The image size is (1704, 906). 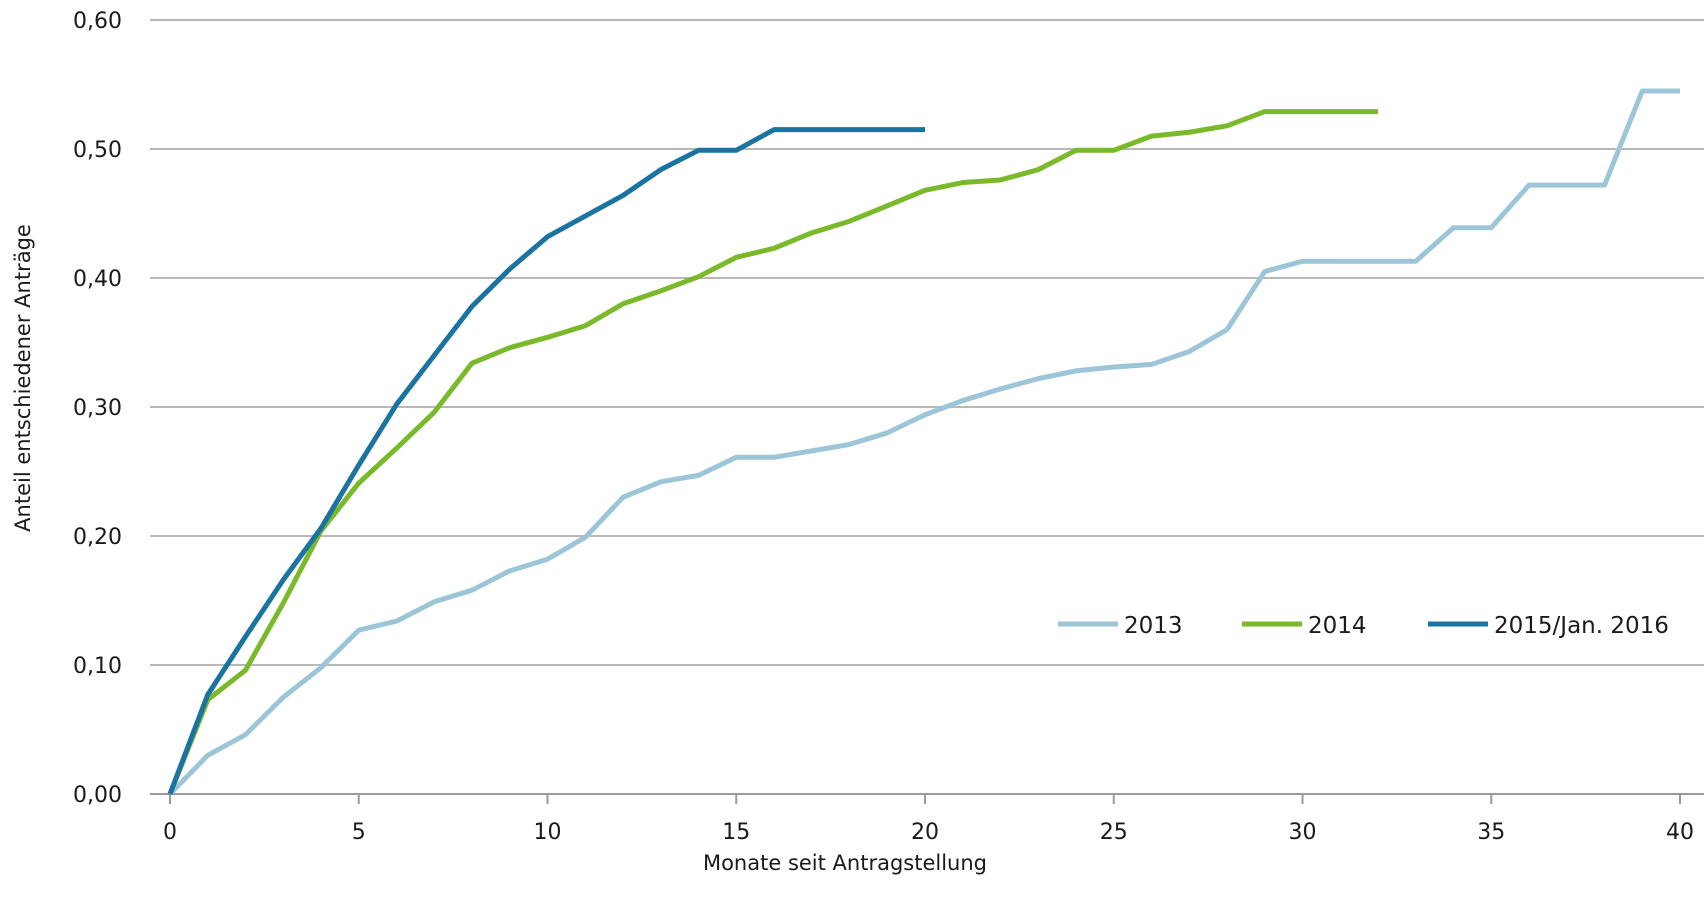 What do you see at coordinates (23, 378) in the screenshot?
I see `y-axis-title: Anteil entschiedener Anträge` at bounding box center [23, 378].